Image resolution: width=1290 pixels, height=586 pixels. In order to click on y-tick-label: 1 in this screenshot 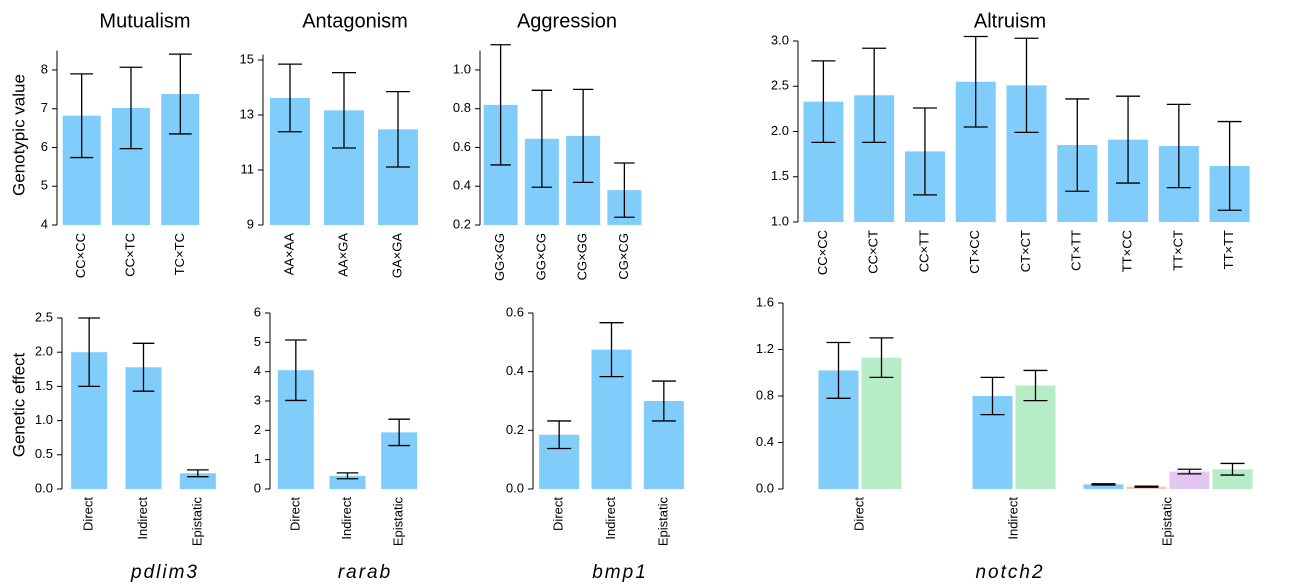, I will do `click(257, 458)`.